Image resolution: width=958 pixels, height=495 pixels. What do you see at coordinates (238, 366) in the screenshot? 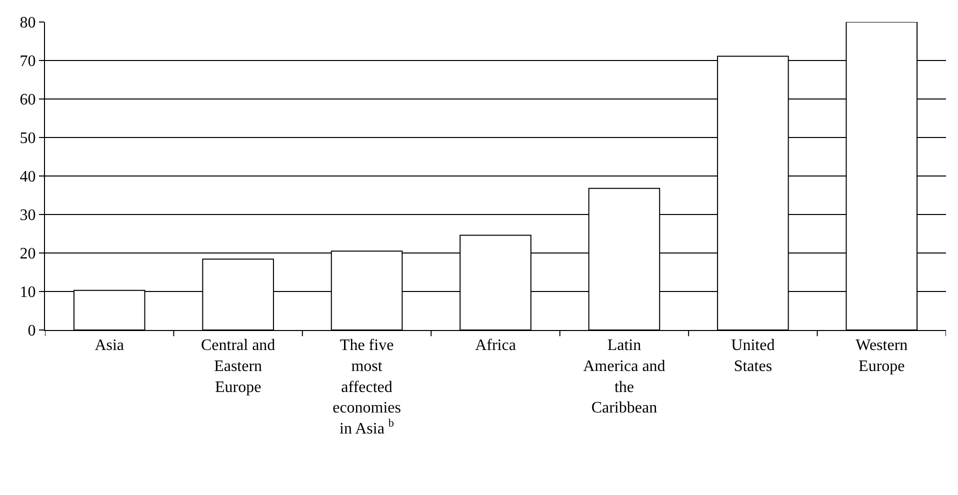
I see `x-tick-label: Central and Eastern Europe` at bounding box center [238, 366].